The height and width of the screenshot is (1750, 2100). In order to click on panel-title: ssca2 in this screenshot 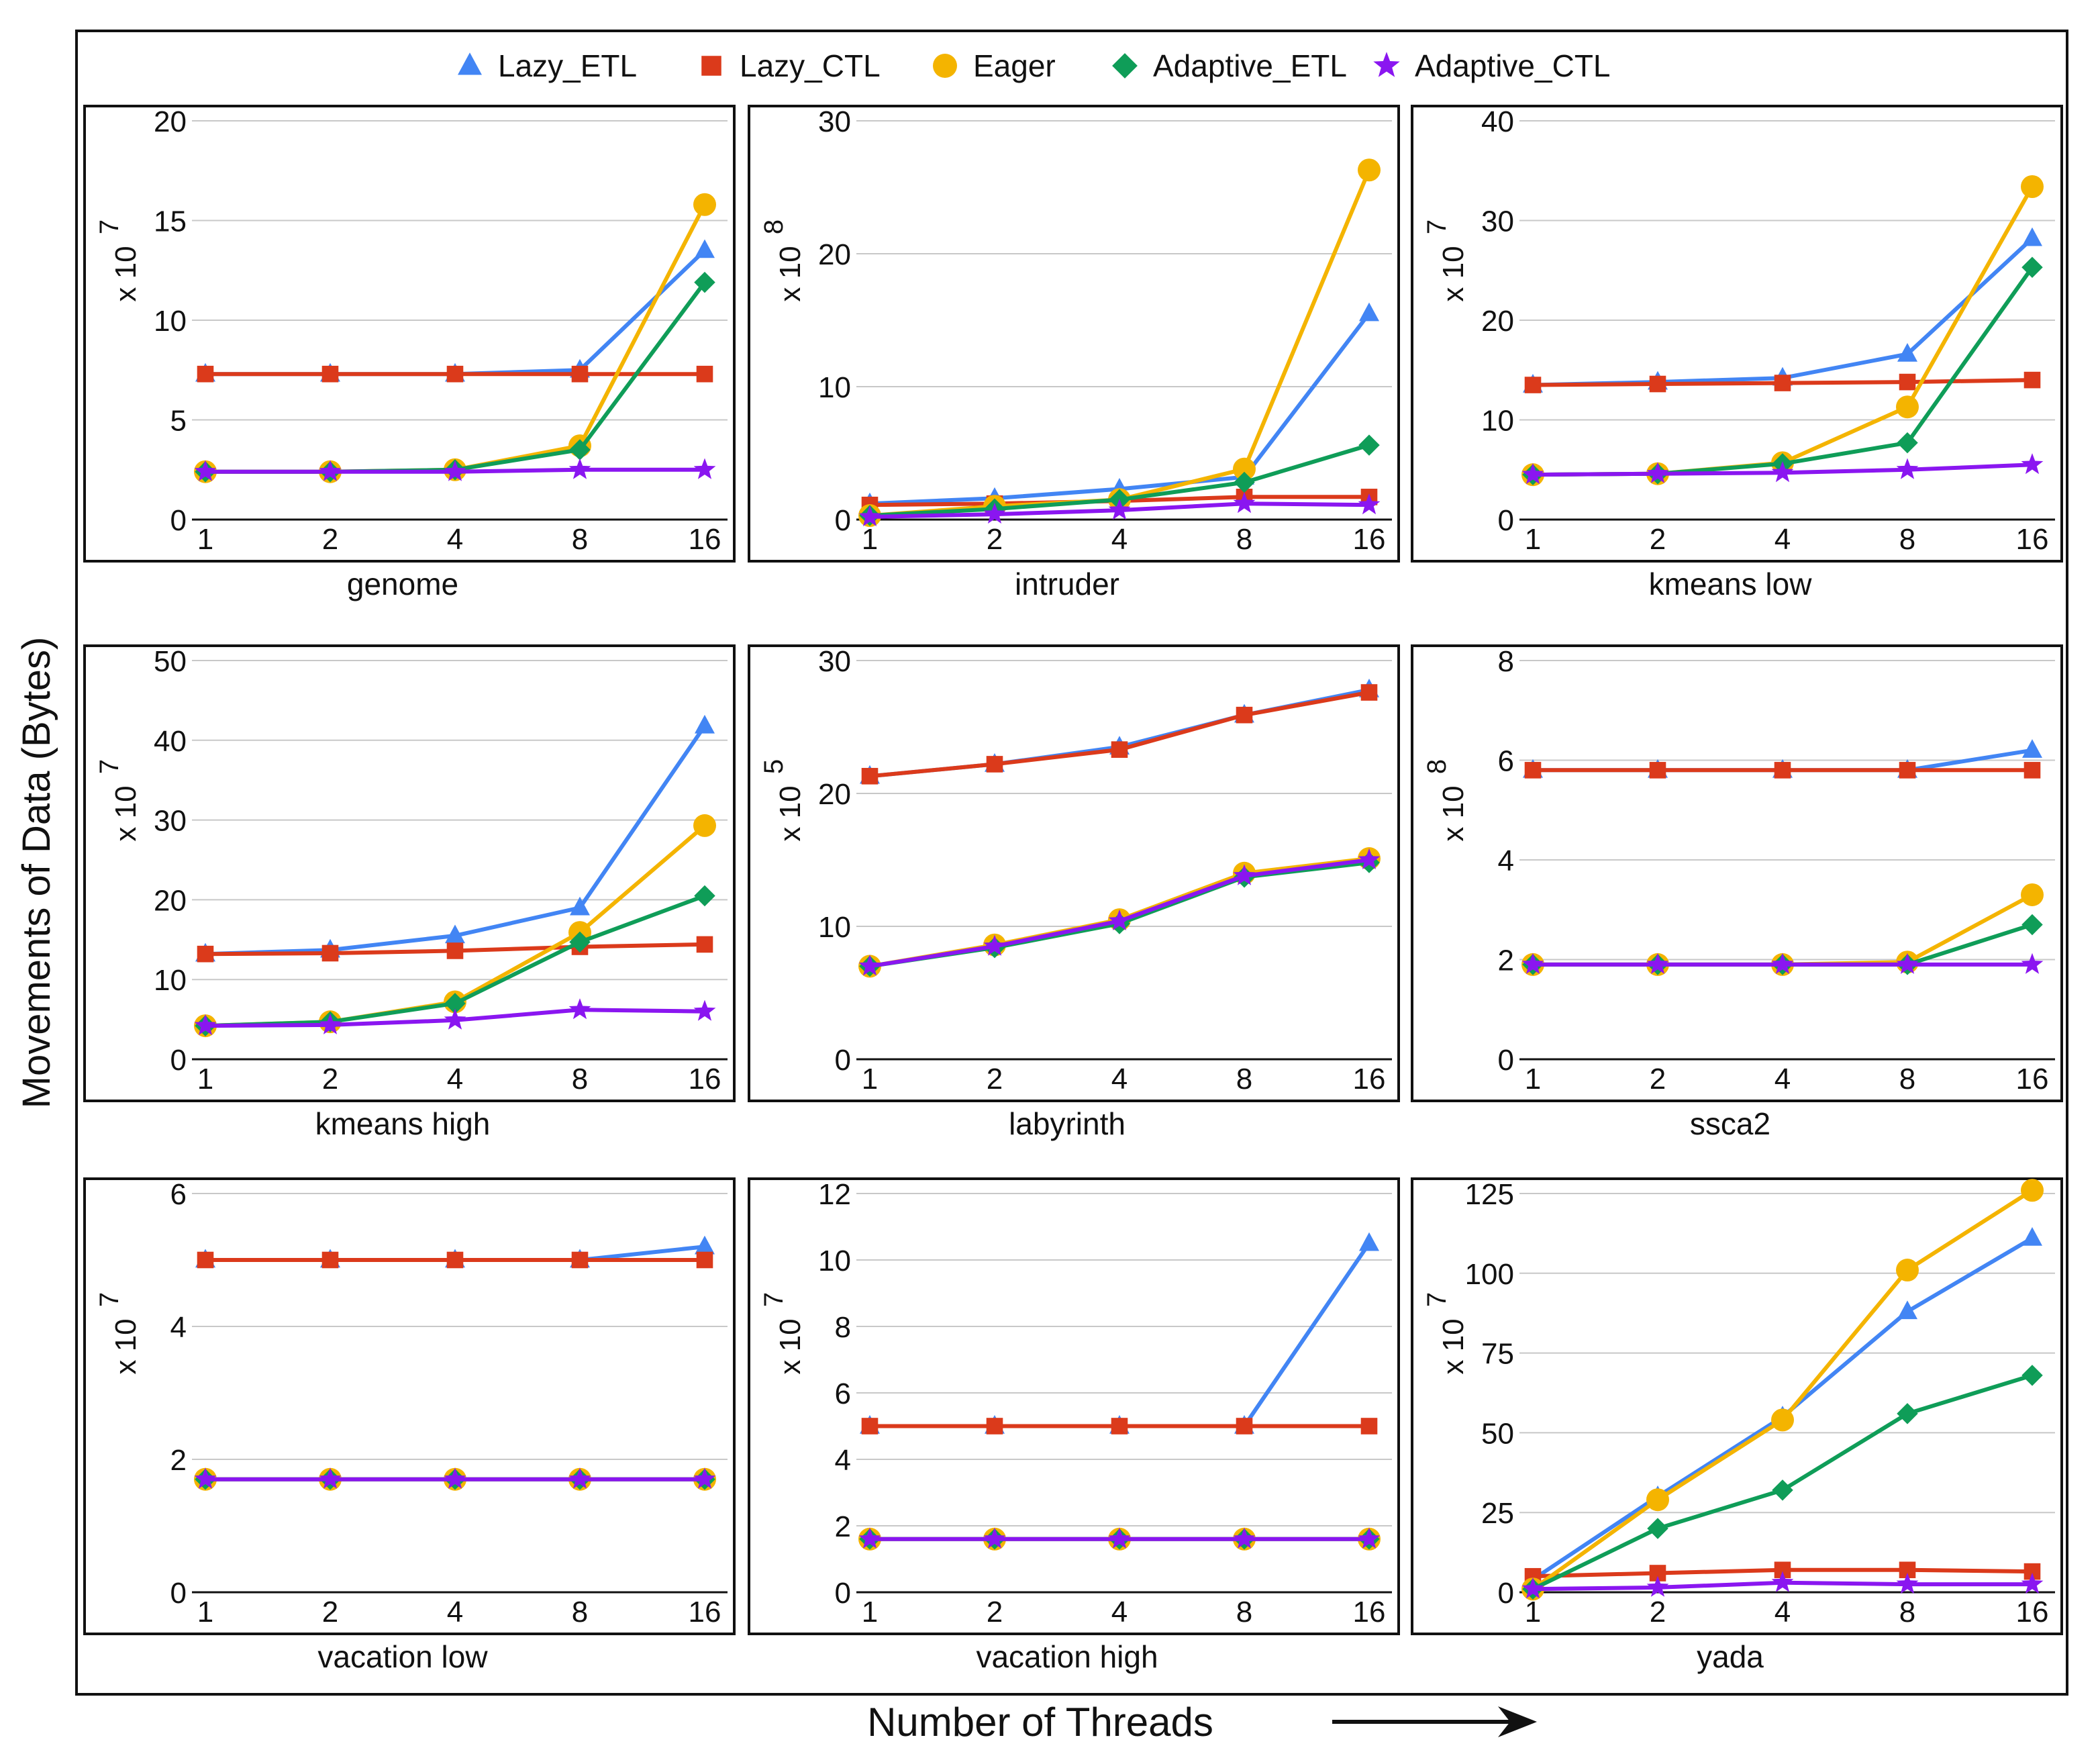, I will do `click(1730, 1123)`.